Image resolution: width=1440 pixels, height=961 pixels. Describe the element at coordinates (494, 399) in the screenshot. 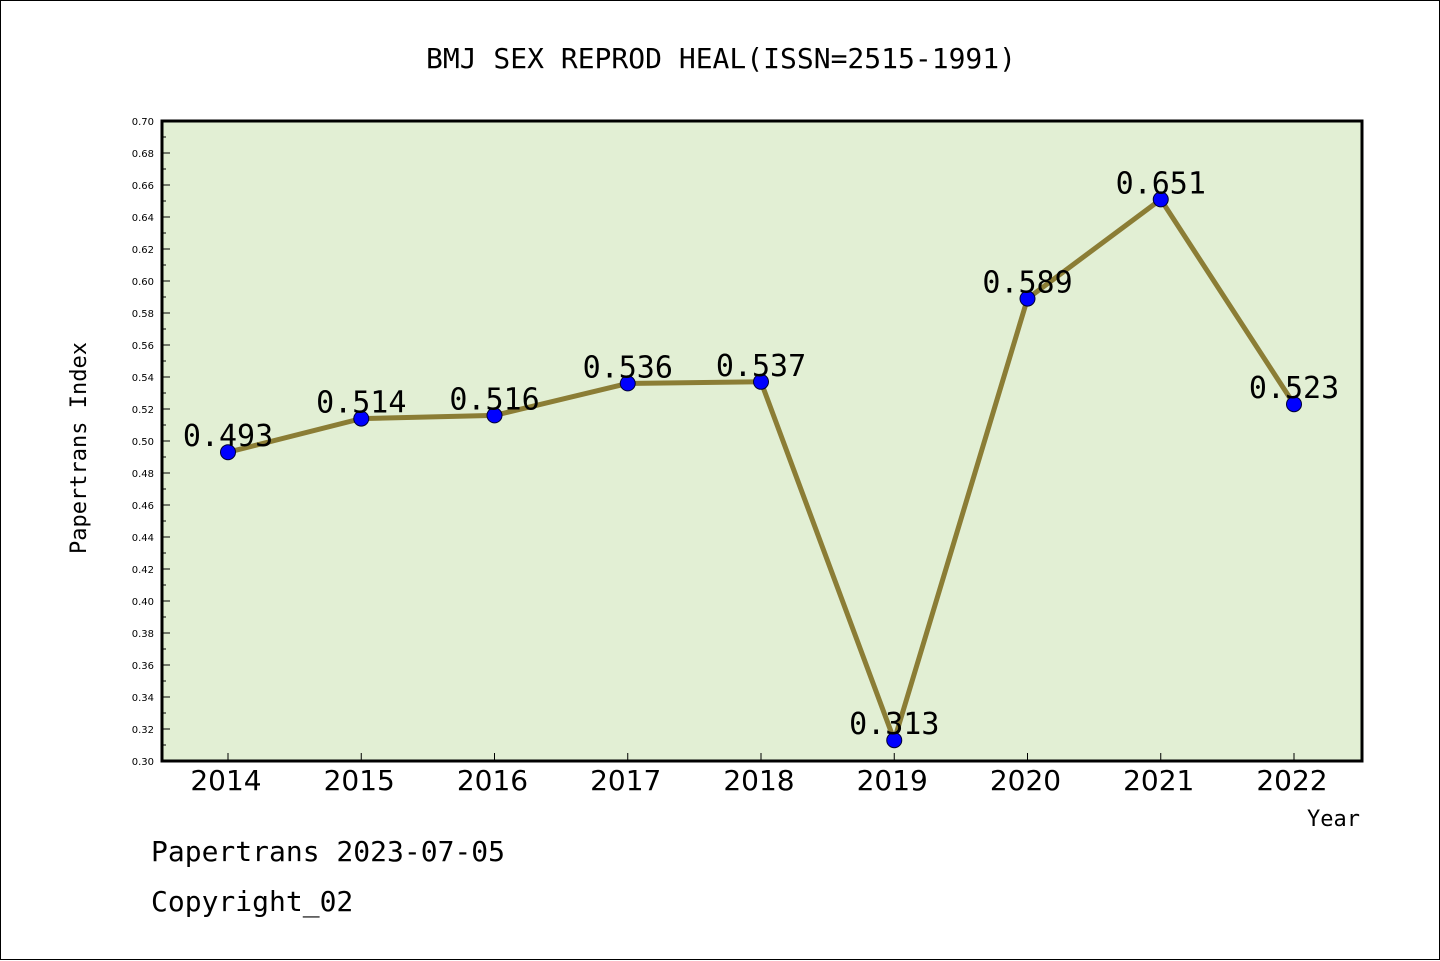

I see `data-label: 0.516` at that location.